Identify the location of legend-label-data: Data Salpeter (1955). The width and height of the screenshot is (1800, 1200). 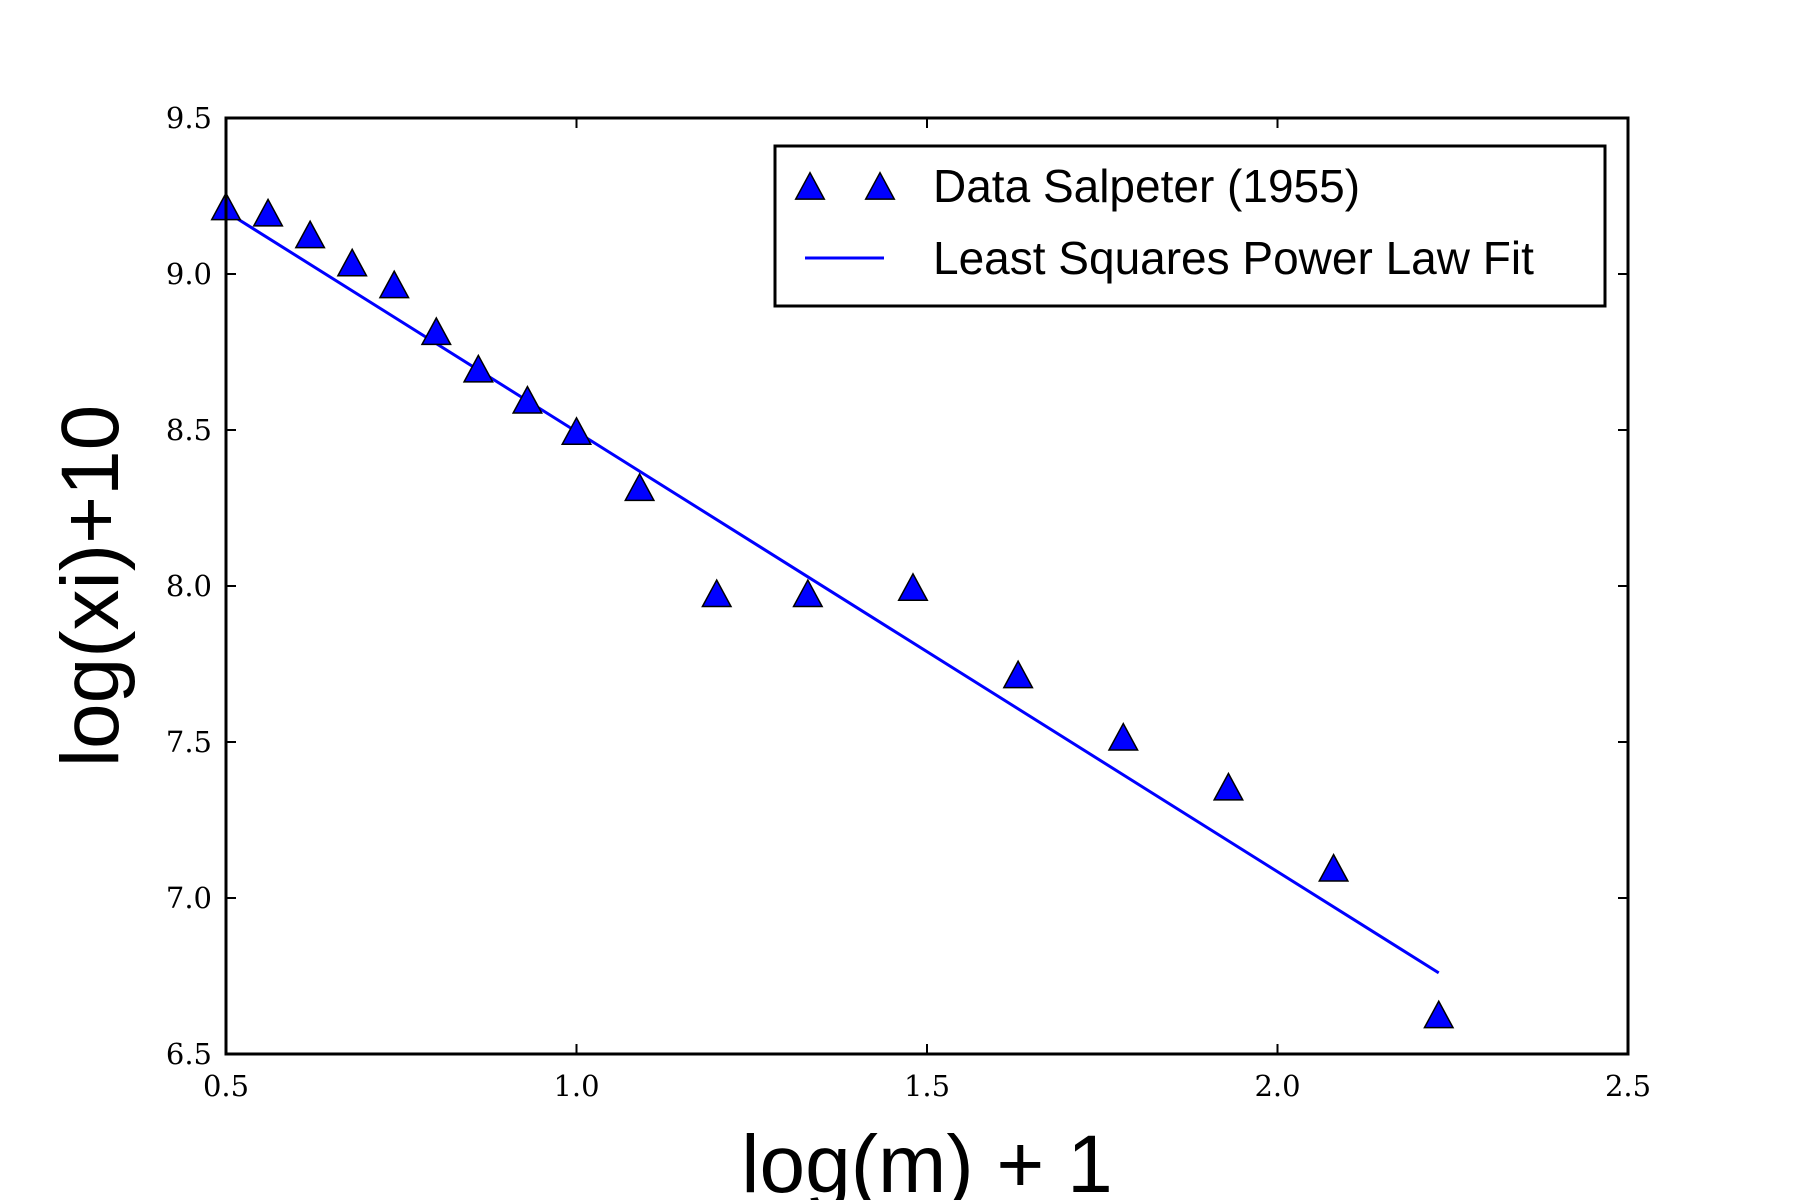
(1146, 186).